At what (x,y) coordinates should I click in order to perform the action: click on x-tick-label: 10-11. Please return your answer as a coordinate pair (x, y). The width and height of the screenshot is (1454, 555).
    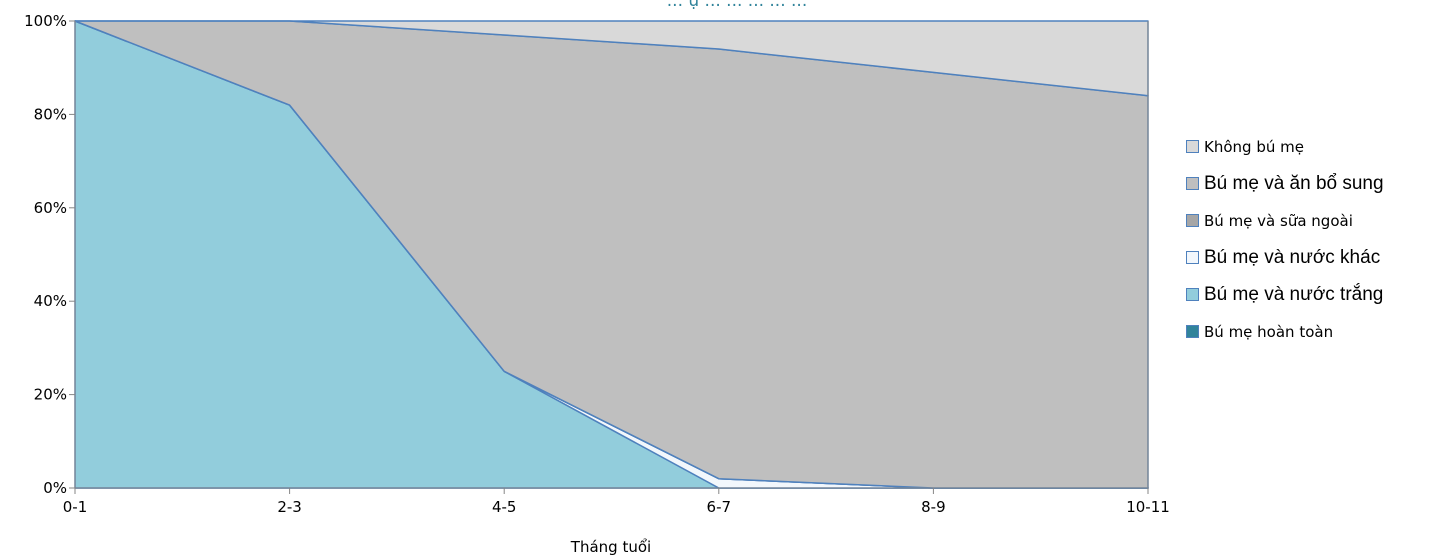
    Looking at the image, I should click on (1148, 507).